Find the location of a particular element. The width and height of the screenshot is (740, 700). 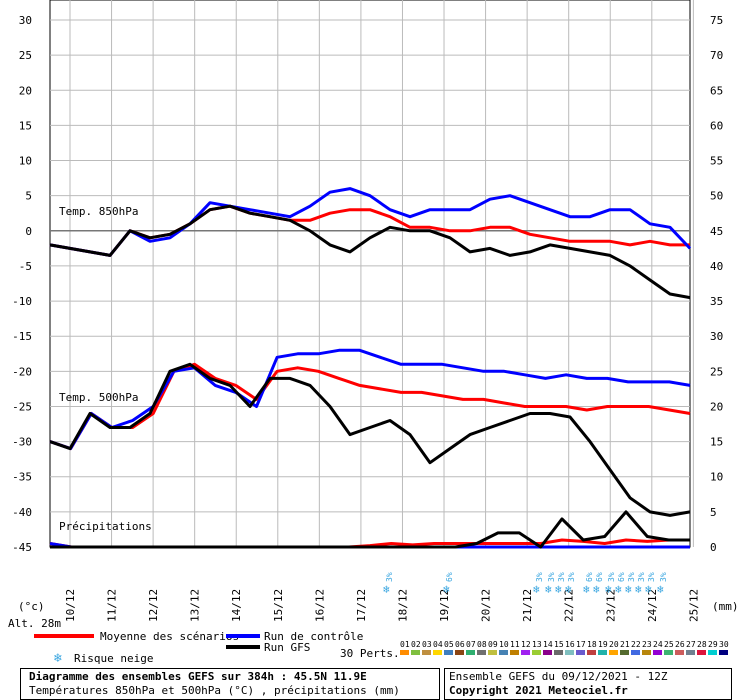

pert-number: 04 is located at coordinates (438, 644).